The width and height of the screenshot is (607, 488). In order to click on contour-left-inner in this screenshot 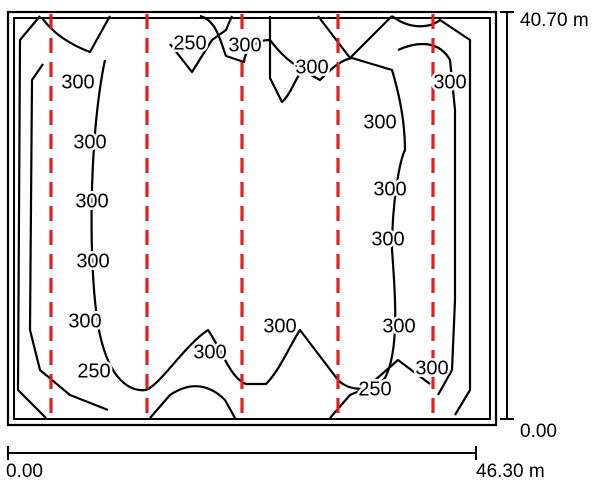, I will do `click(68, 237)`.